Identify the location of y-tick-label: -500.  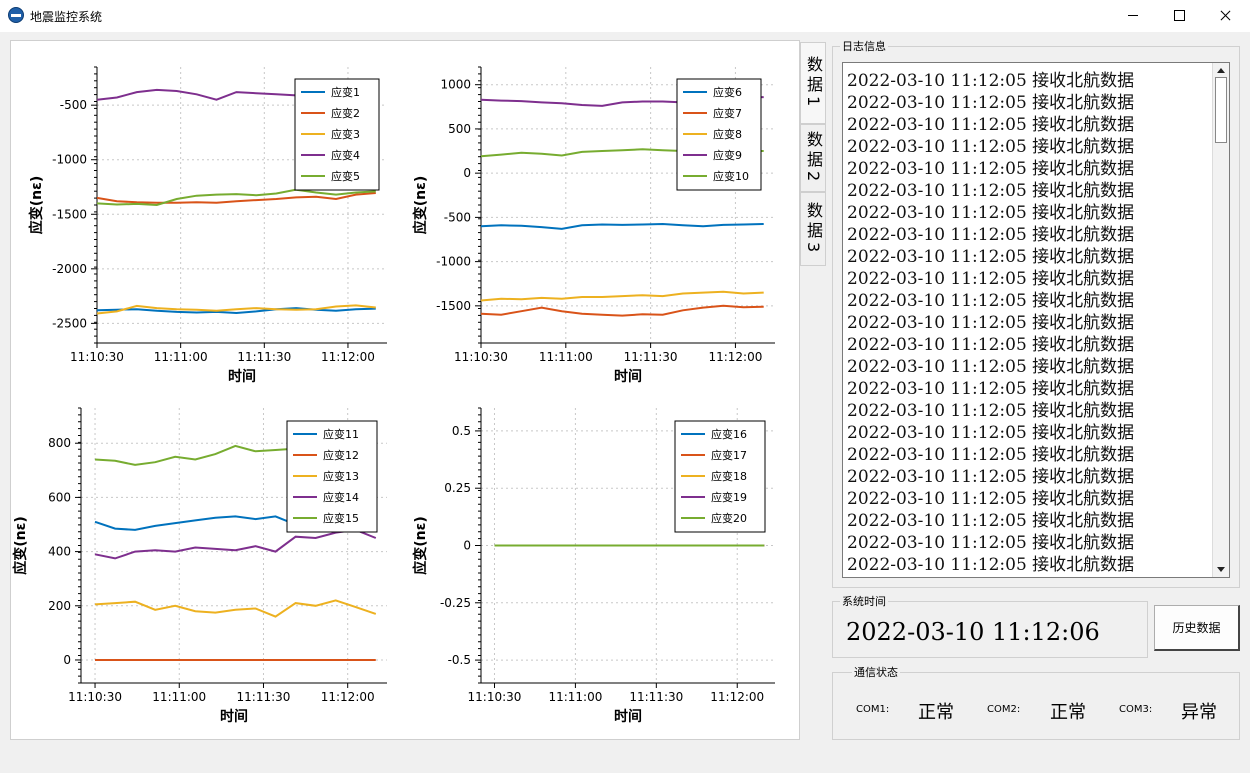
(73, 105).